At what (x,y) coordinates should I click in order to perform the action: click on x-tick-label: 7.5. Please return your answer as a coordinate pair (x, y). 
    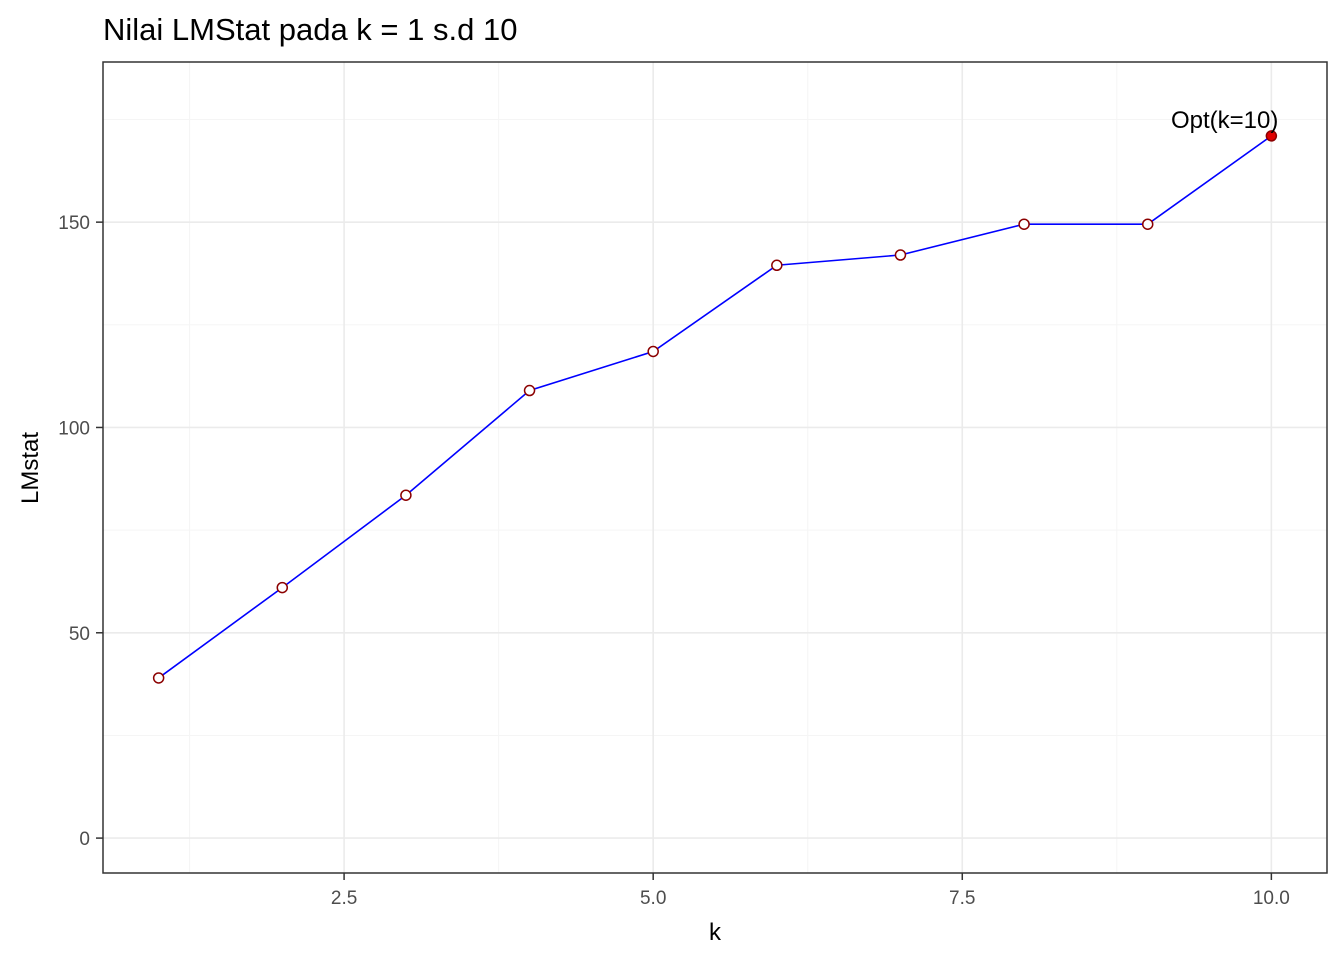
    Looking at the image, I should click on (962, 898).